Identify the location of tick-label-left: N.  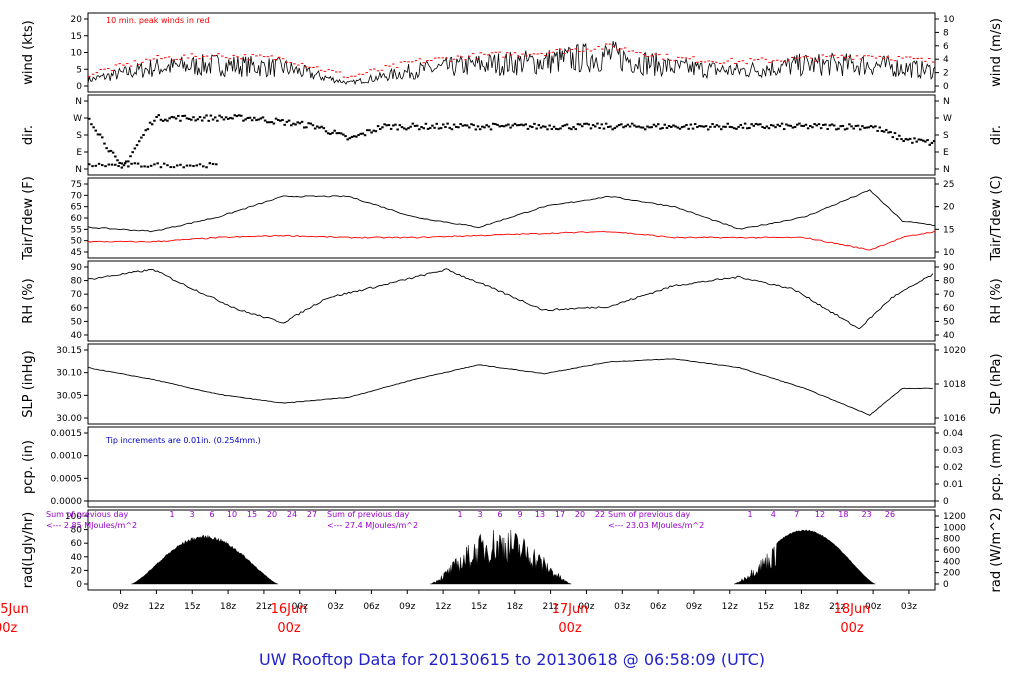
(78, 170).